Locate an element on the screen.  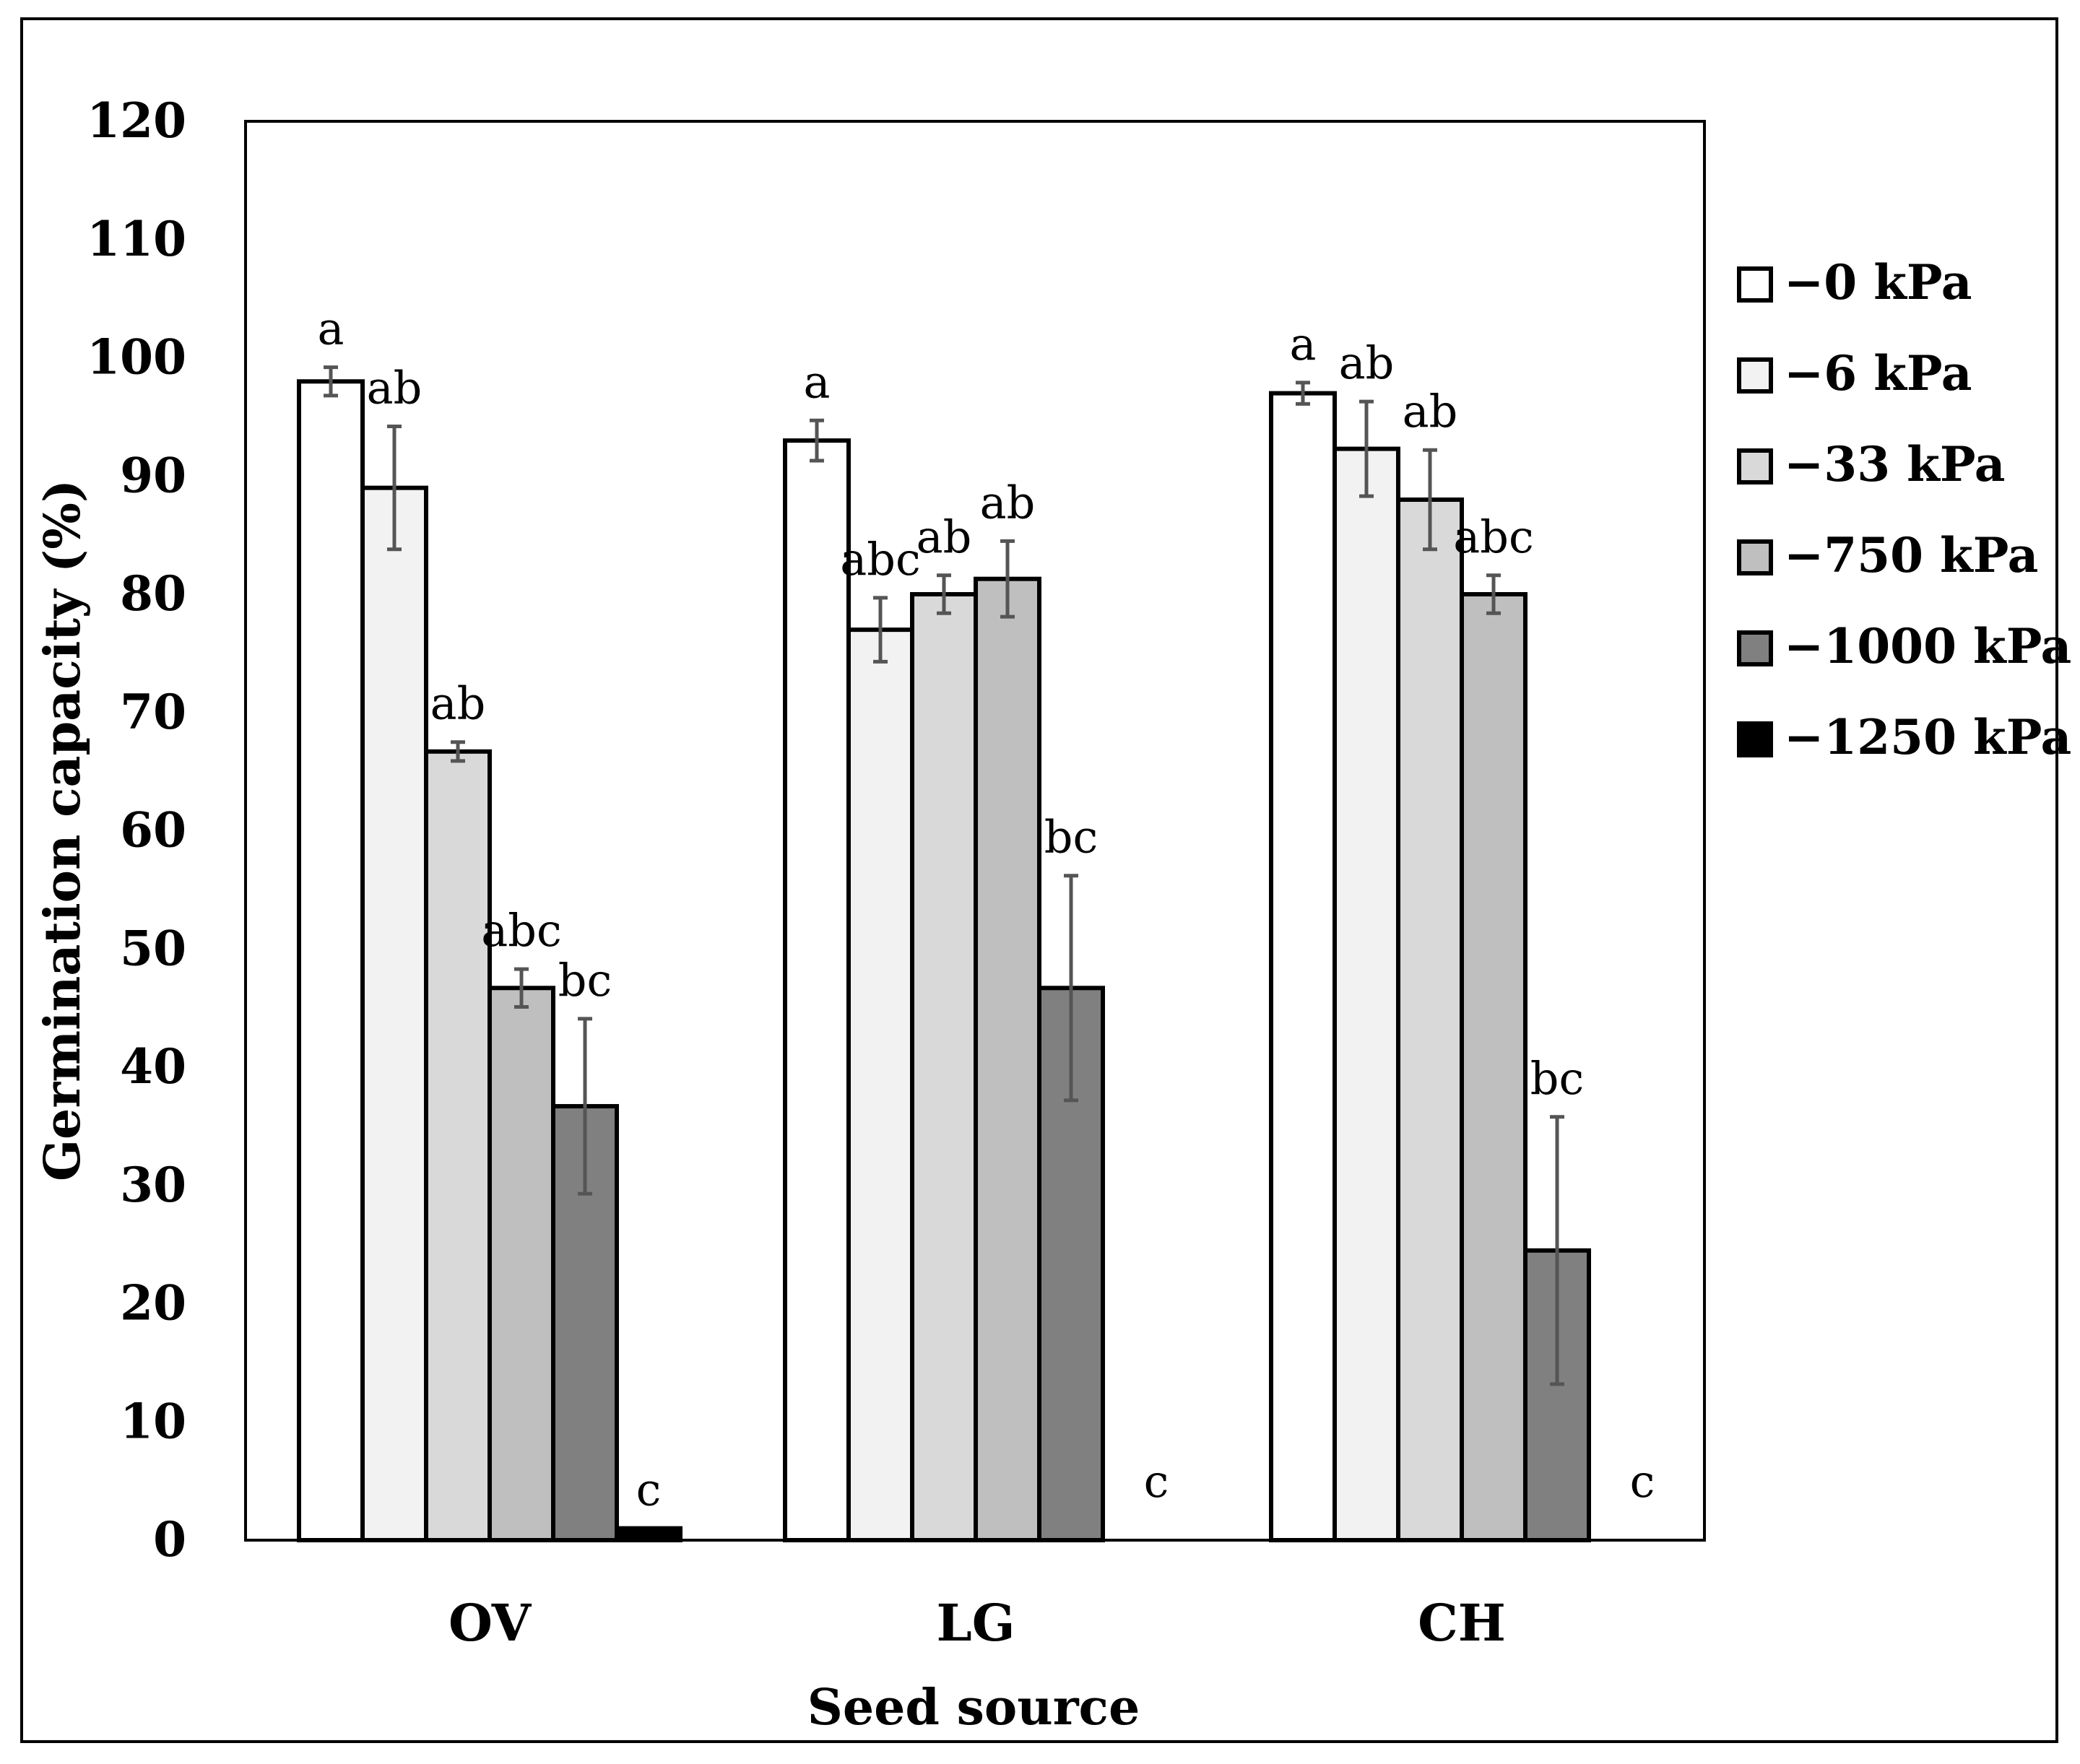
legend-label: −750 kPa is located at coordinates (1911, 555).